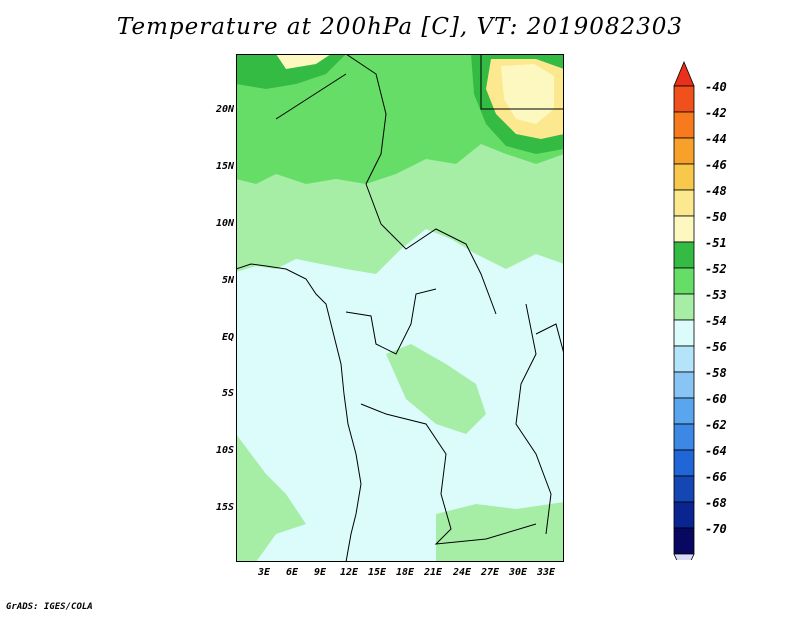  I want to click on colorbar-label: -44, so click(716, 139).